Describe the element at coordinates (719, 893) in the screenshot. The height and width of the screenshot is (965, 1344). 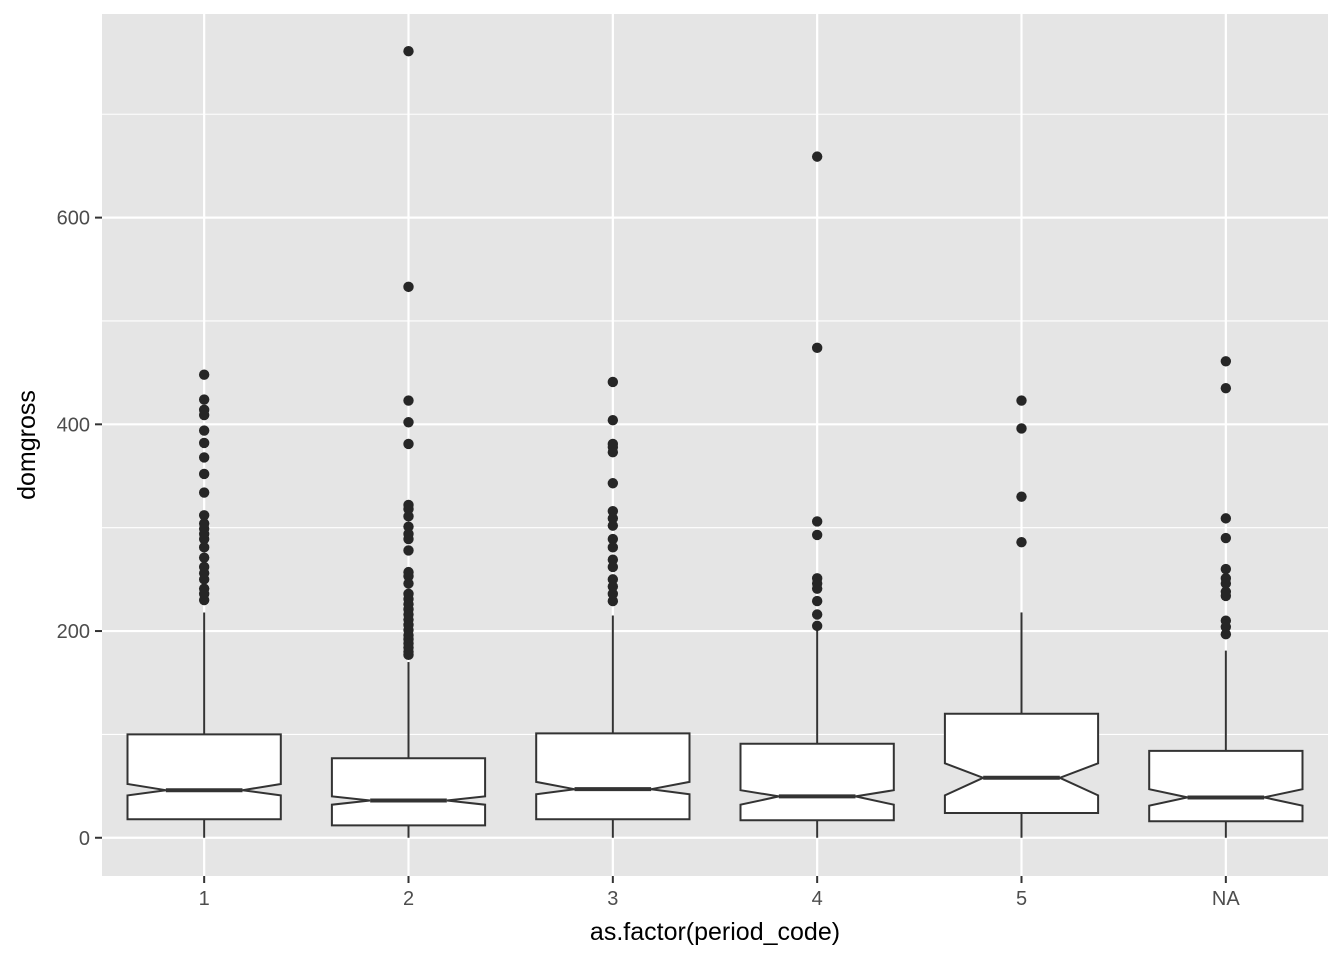
I see `x-axis: 1 2 3 4 5 NA` at that location.